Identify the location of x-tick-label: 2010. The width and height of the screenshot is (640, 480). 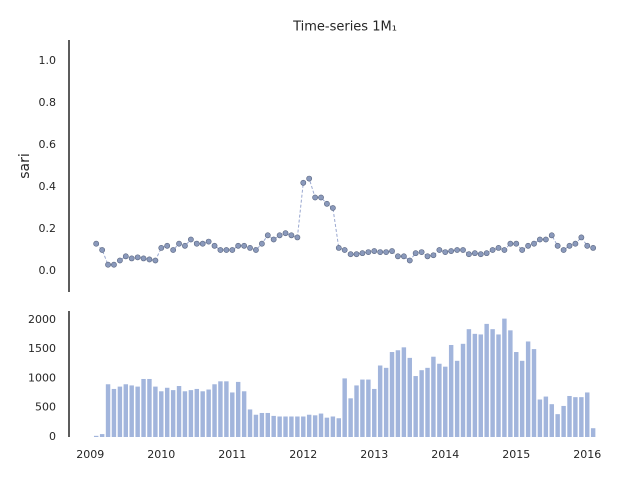
(161, 454).